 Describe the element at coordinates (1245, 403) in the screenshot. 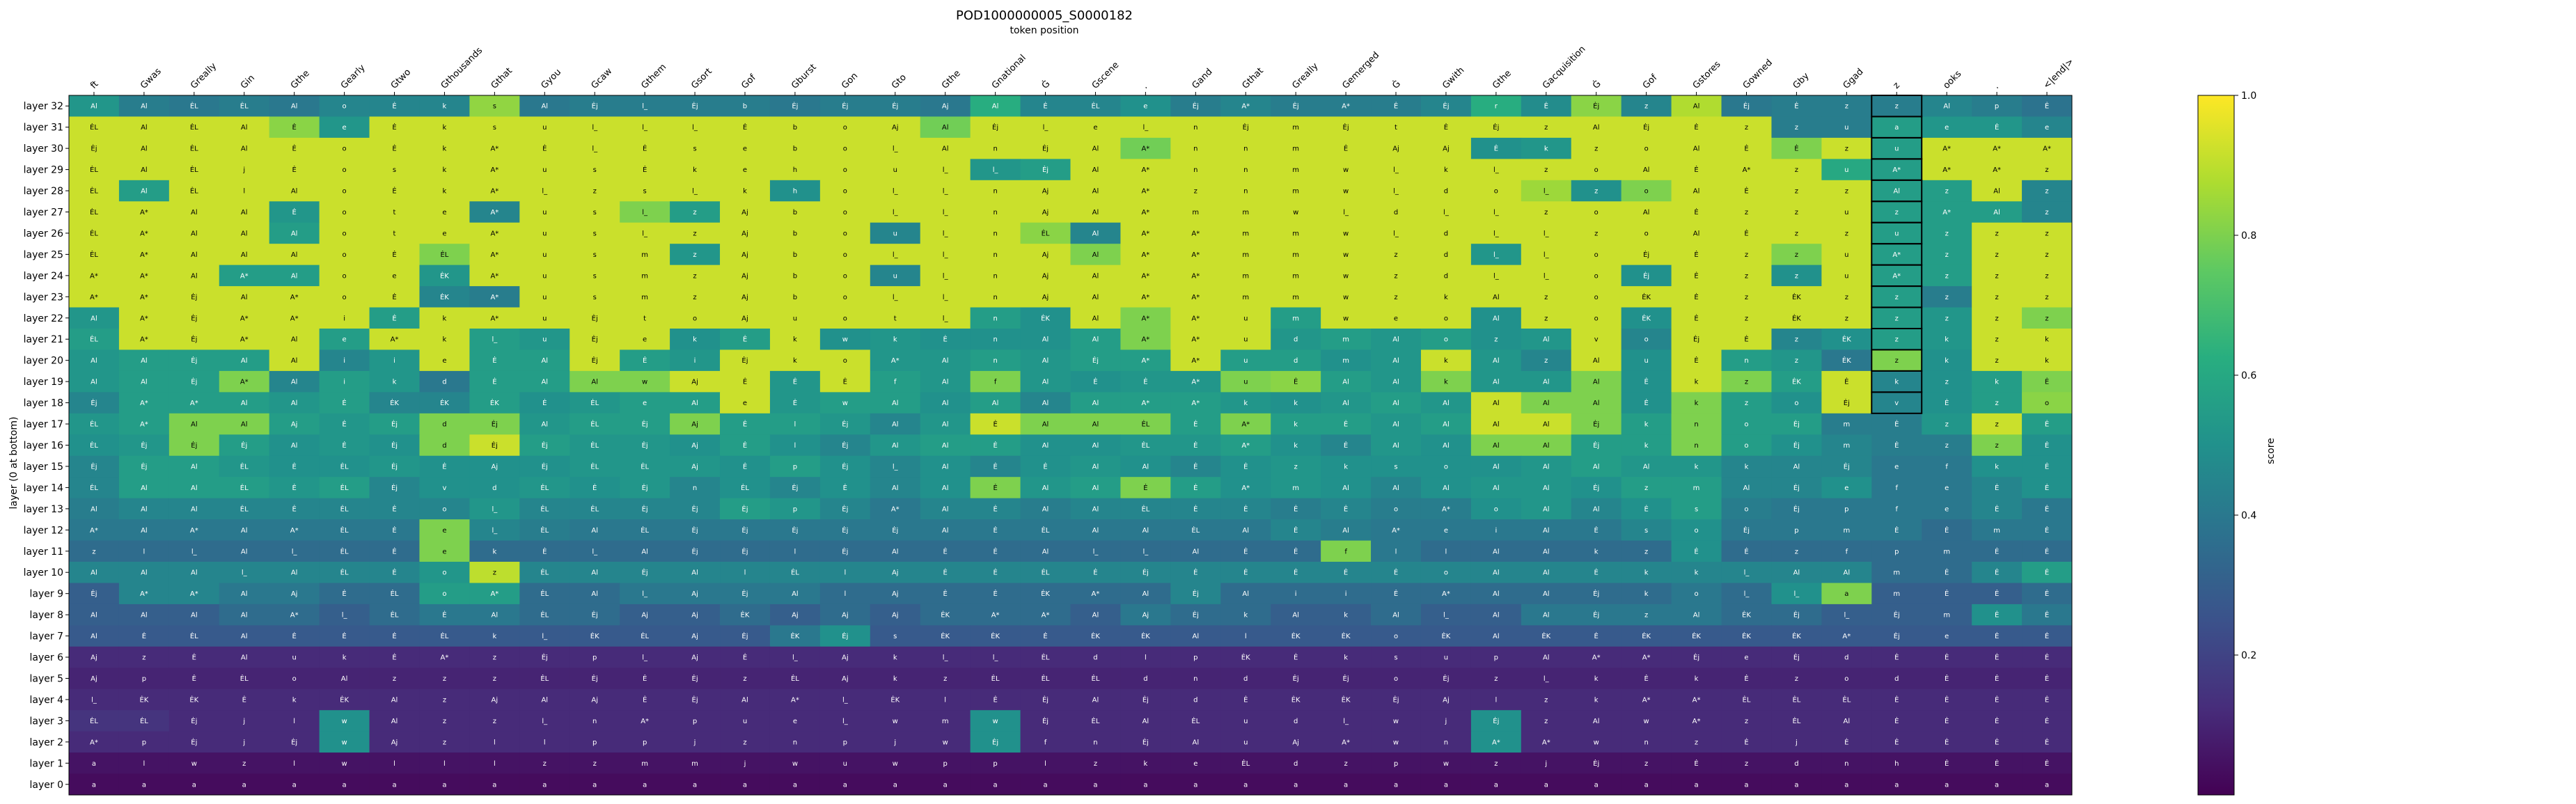

I see `heatmap-cell-label: k` at that location.